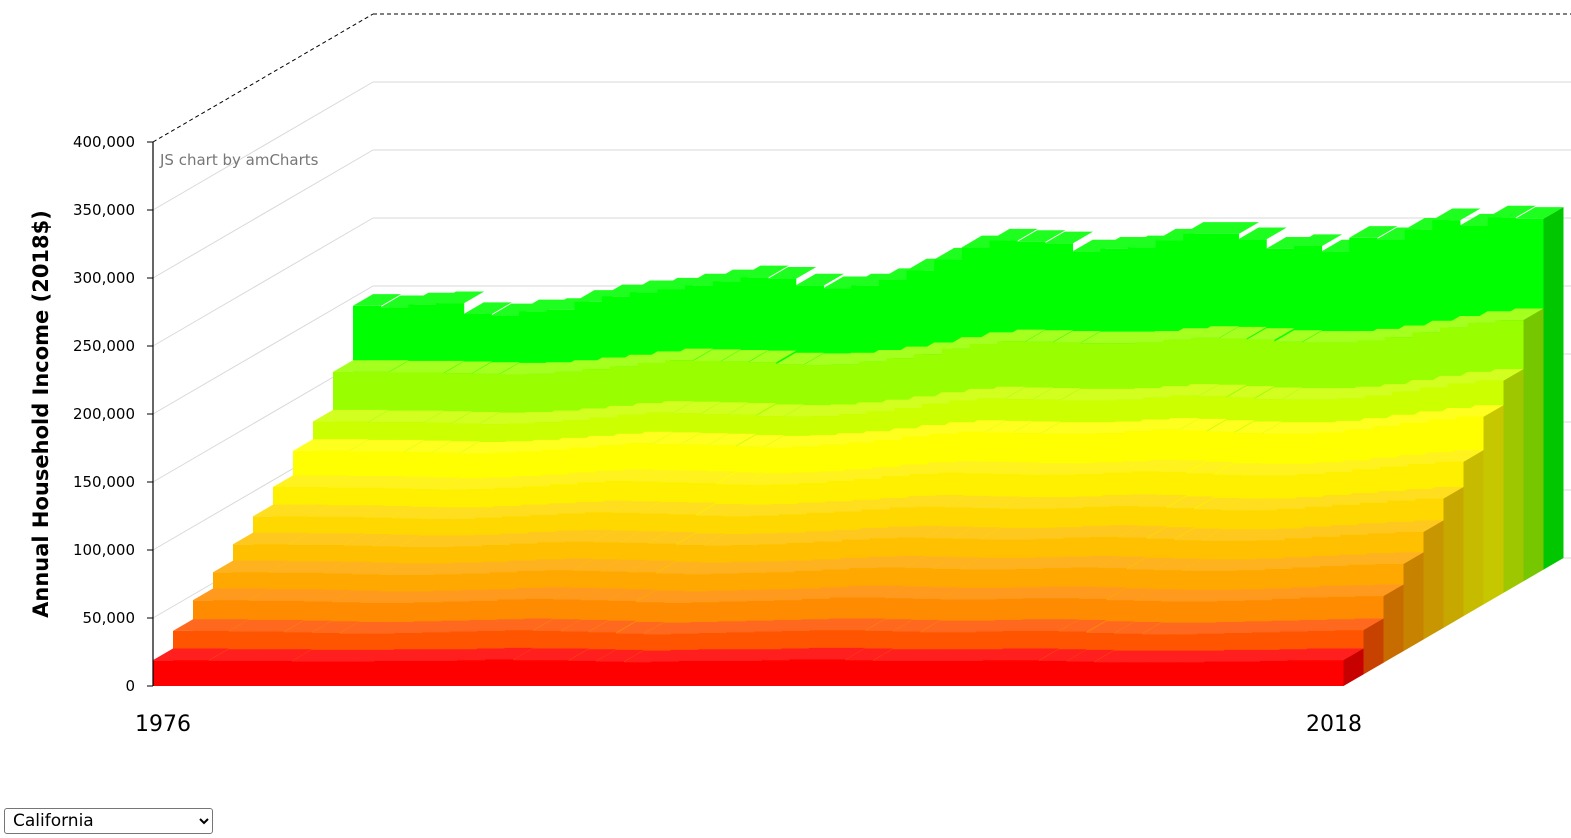  Describe the element at coordinates (239, 160) in the screenshot. I see `chart-credit: JS chart by amCharts` at that location.